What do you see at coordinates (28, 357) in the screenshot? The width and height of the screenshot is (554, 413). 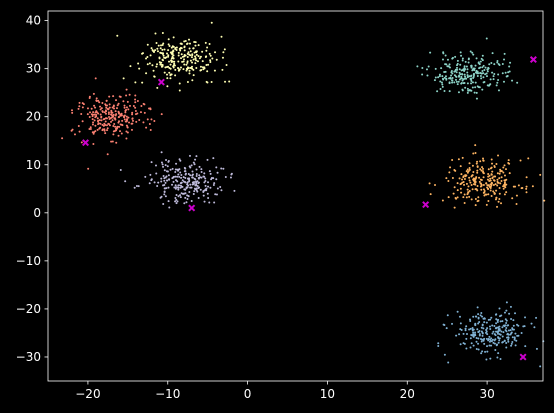 I see `y-tick-label: −30` at bounding box center [28, 357].